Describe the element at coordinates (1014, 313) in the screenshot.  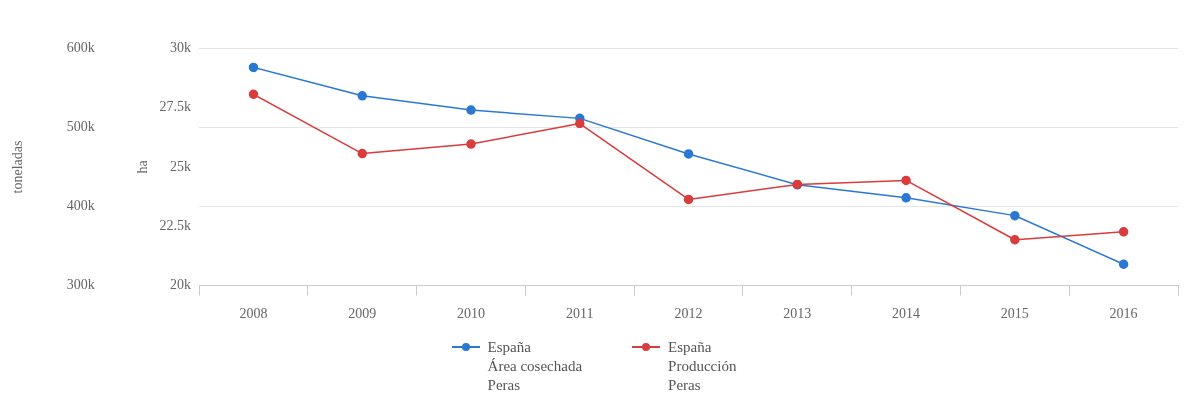
I see `x-tick-label: 2015` at that location.